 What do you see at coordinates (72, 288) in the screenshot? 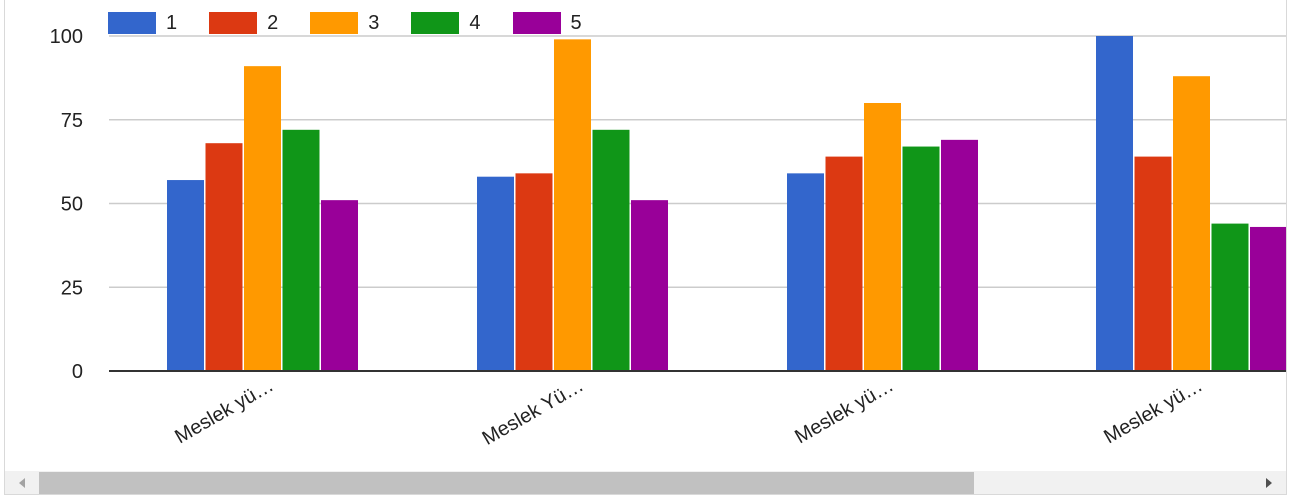
I see `y-tick-label: 25` at bounding box center [72, 288].